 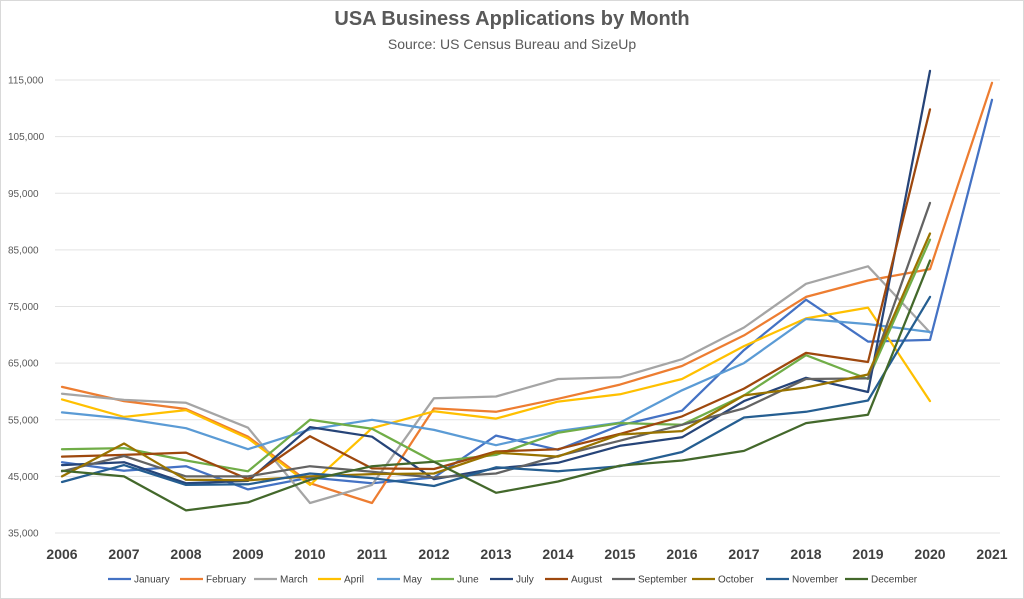 What do you see at coordinates (226, 580) in the screenshot?
I see `legend-label-february: February` at bounding box center [226, 580].